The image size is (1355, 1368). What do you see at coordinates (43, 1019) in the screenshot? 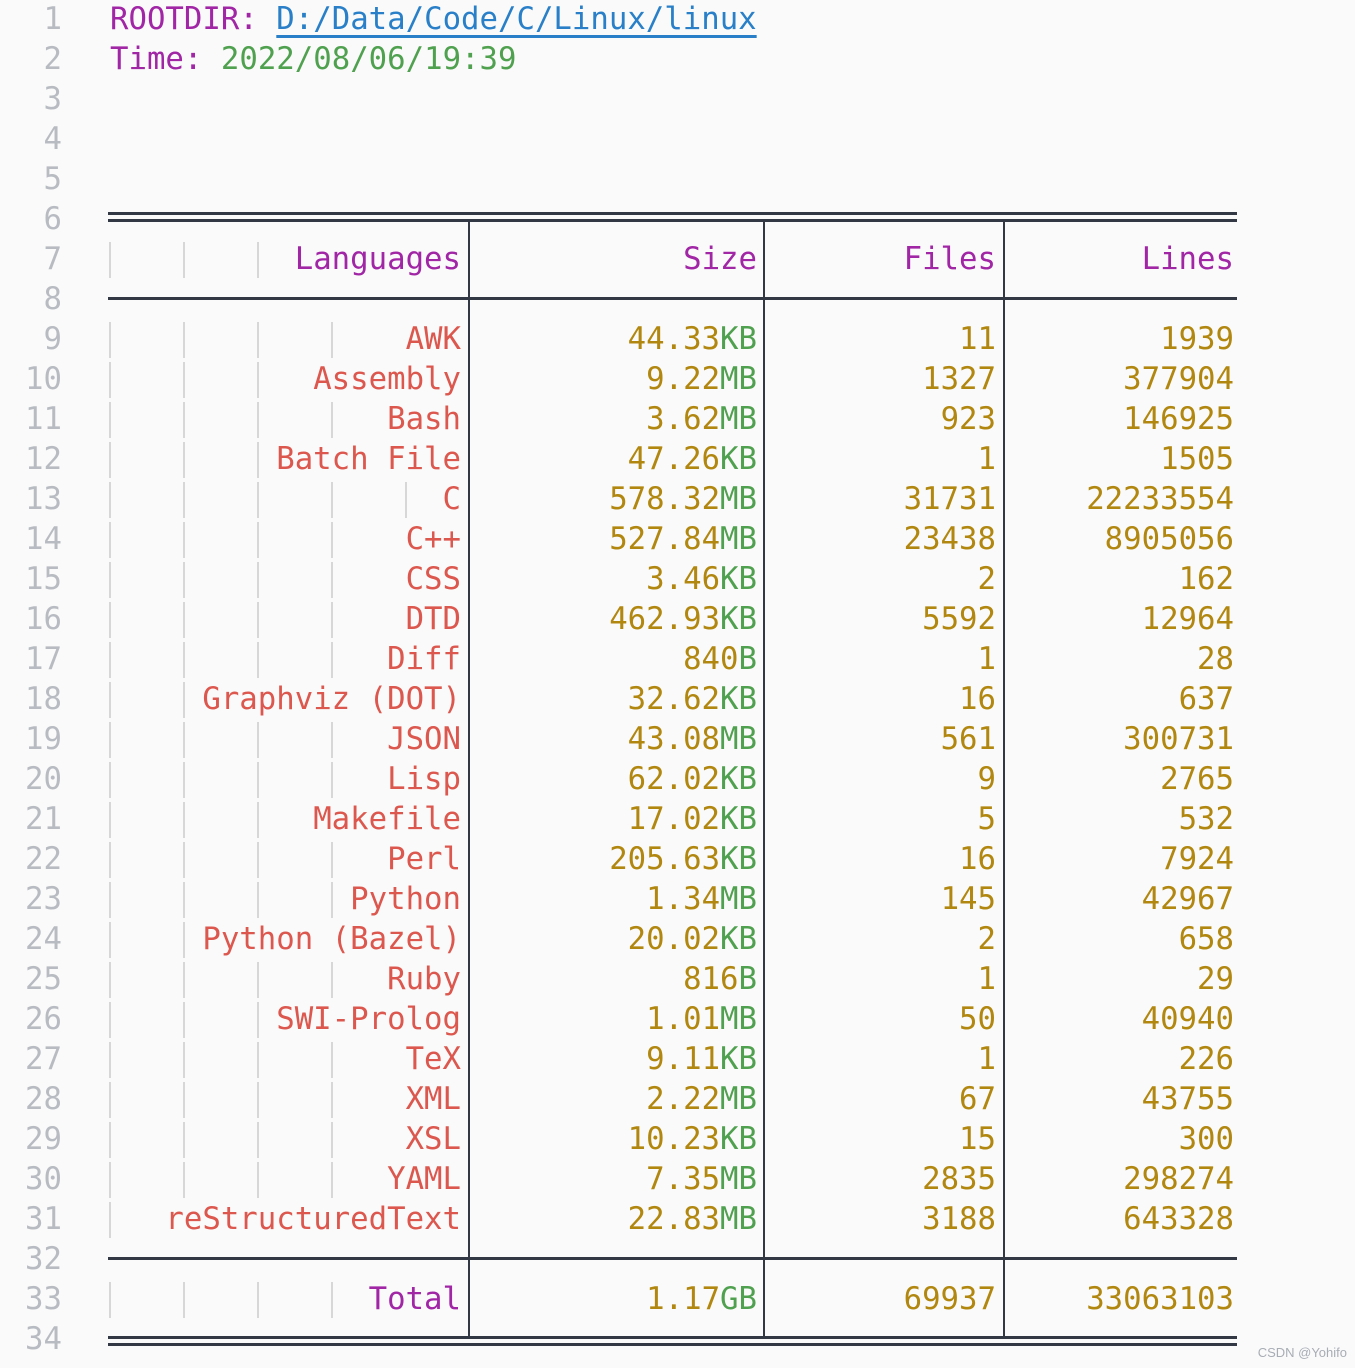
I see `line-number: 26` at bounding box center [43, 1019].